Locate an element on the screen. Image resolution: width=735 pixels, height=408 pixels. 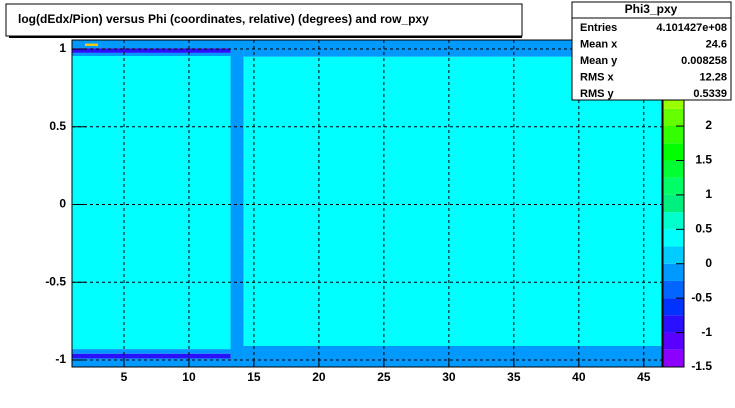
z-tick-label: 0.5 is located at coordinates (703, 228).